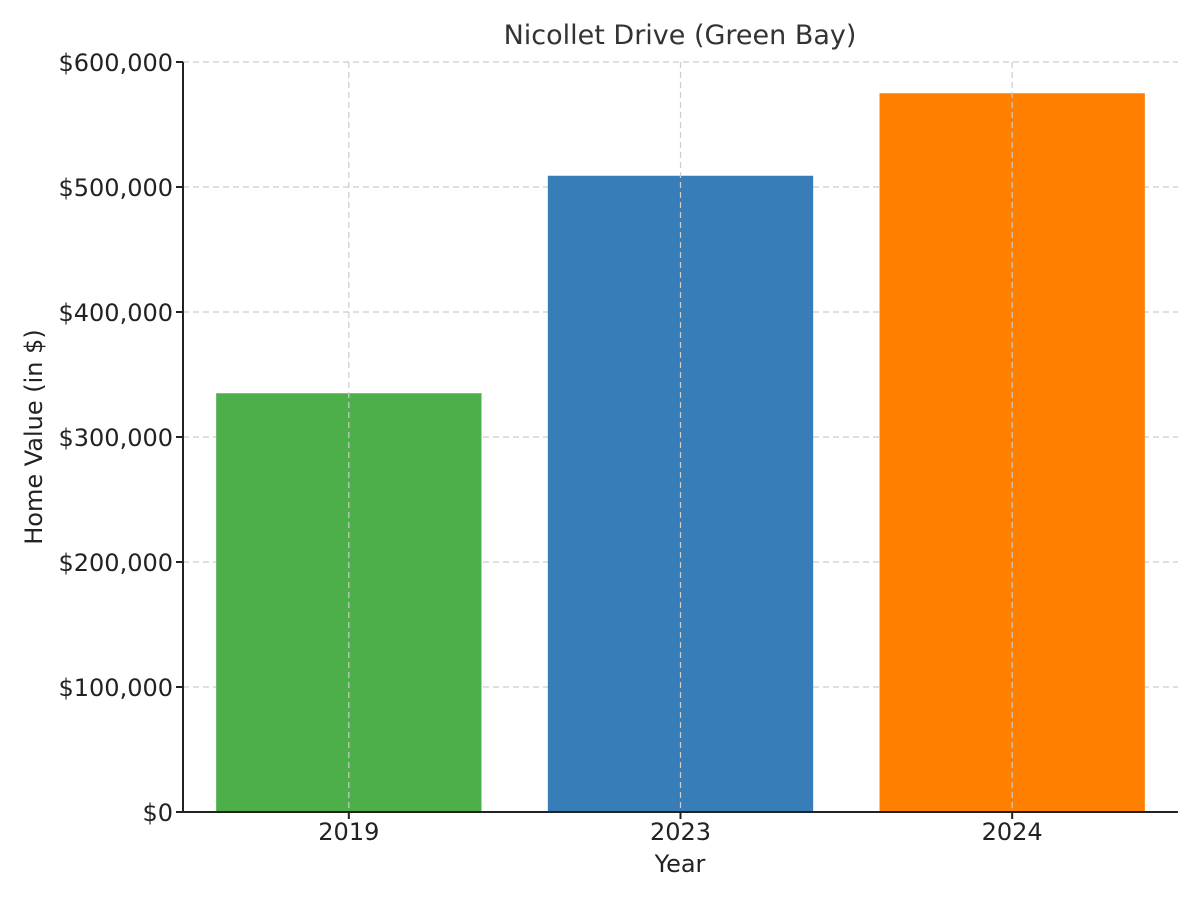 This screenshot has width=1200, height=904. Describe the element at coordinates (34, 437) in the screenshot. I see `y-axis-label: Home Value (in $)` at that location.